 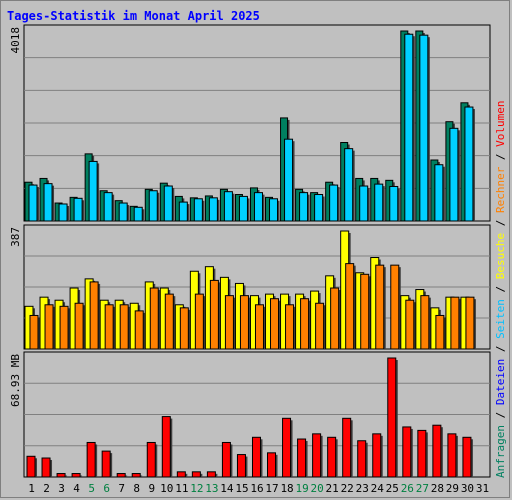 What do you see at coordinates (500, 256) in the screenshot?
I see `legend-item-6: Besuche` at bounding box center [500, 256].